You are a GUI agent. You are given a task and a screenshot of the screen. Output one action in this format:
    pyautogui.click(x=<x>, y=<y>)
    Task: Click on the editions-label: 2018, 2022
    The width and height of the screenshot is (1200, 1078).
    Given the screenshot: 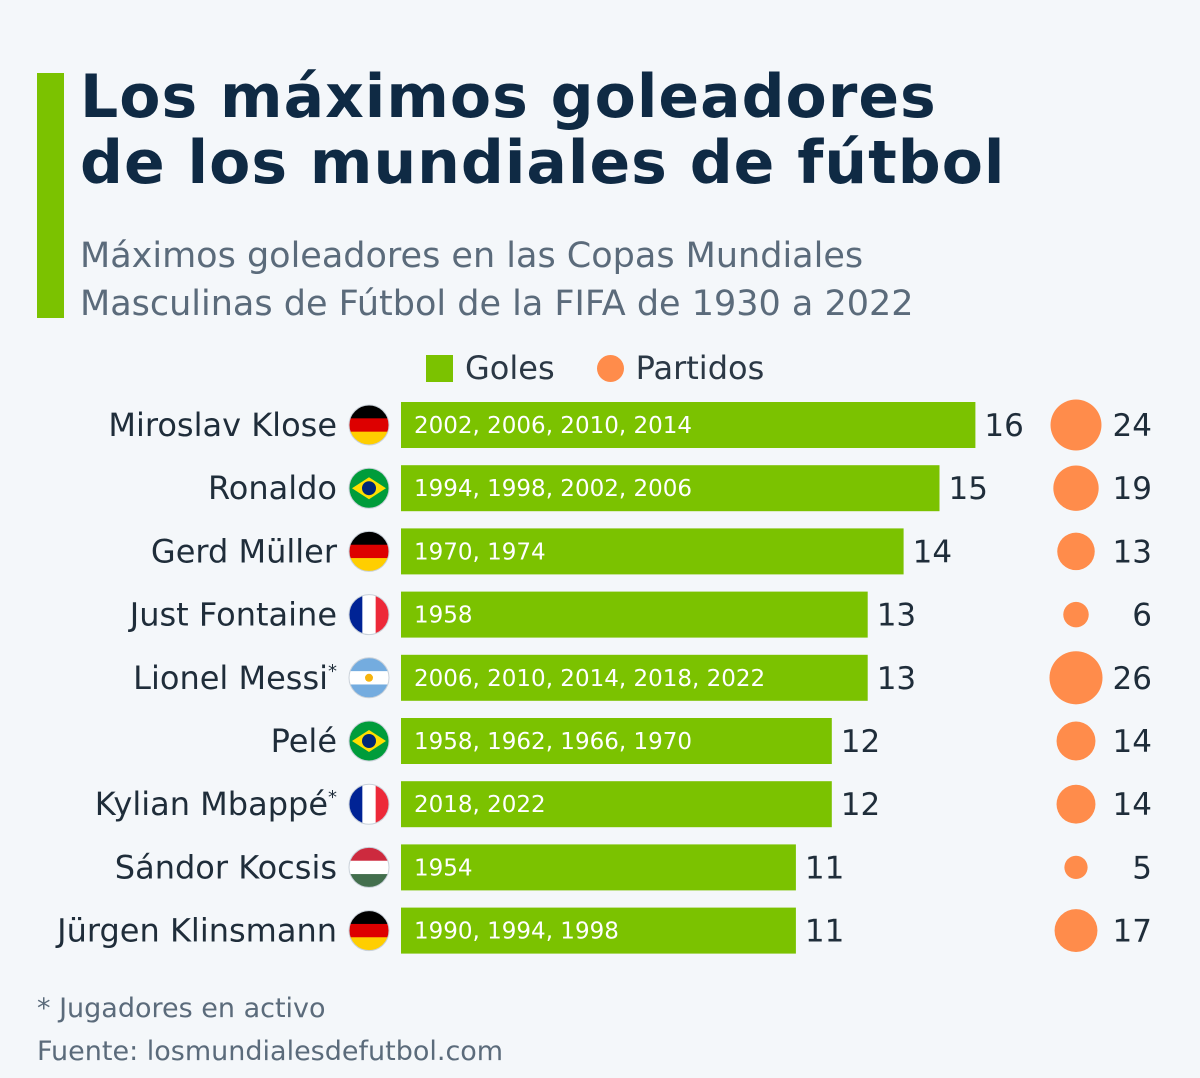 What is the action you would take?
    pyautogui.click(x=480, y=805)
    